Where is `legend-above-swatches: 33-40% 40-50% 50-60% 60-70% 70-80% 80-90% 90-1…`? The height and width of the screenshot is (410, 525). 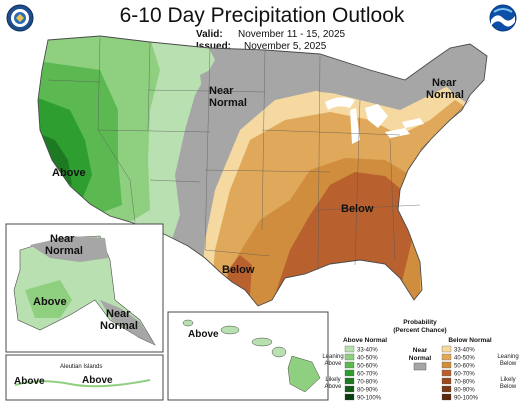 legend-above-swatches: 33-40% 40-50% 50-60% 60-70% 70-80% 80-90% 90-1… is located at coordinates (363, 373).